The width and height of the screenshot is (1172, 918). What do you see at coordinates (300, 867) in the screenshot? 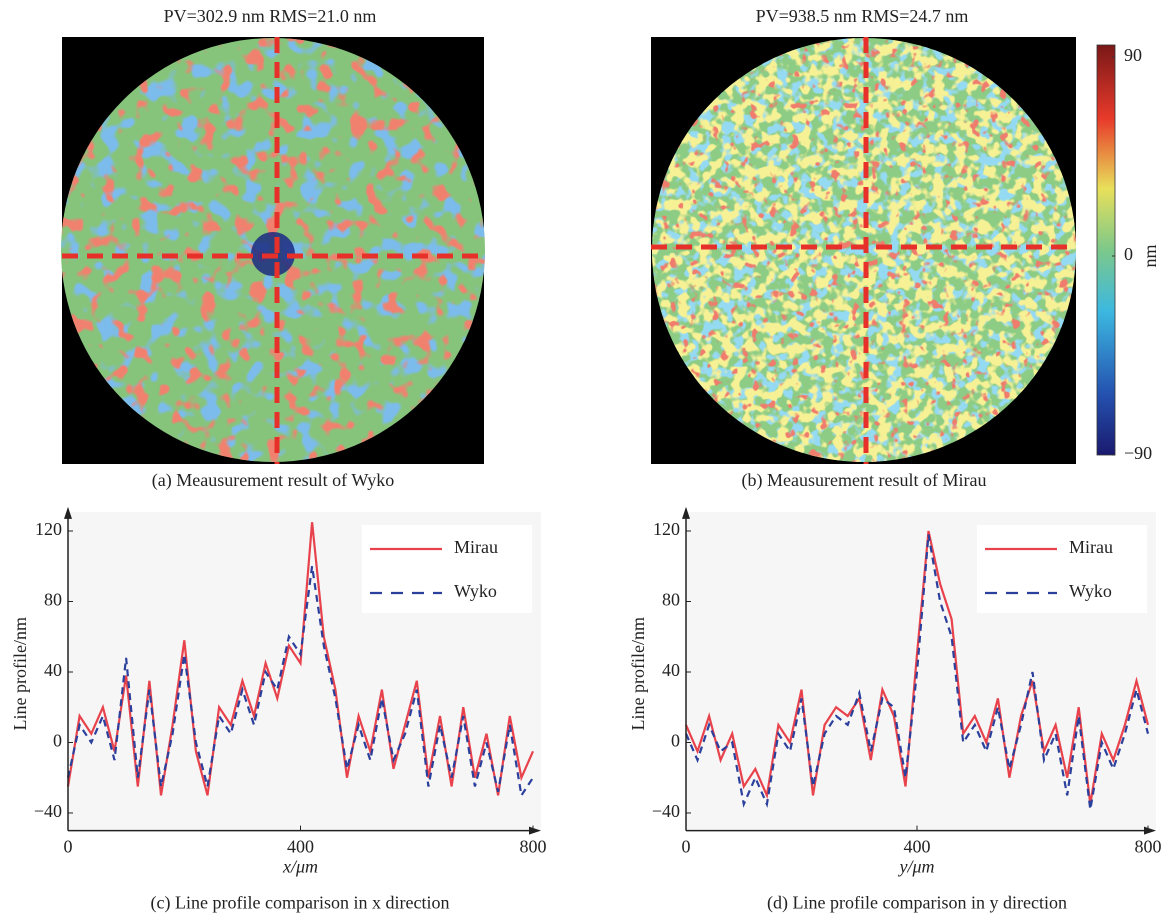
I see `x-axis-label: x/μm` at bounding box center [300, 867].